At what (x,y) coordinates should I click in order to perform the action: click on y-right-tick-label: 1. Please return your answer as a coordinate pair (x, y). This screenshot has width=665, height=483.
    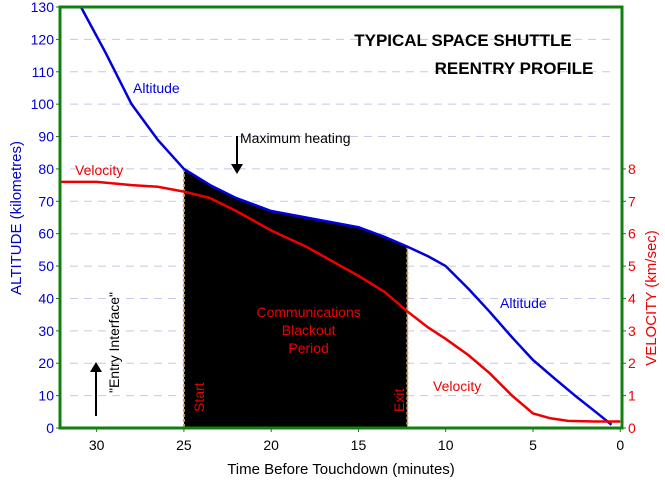
    Looking at the image, I should click on (632, 396).